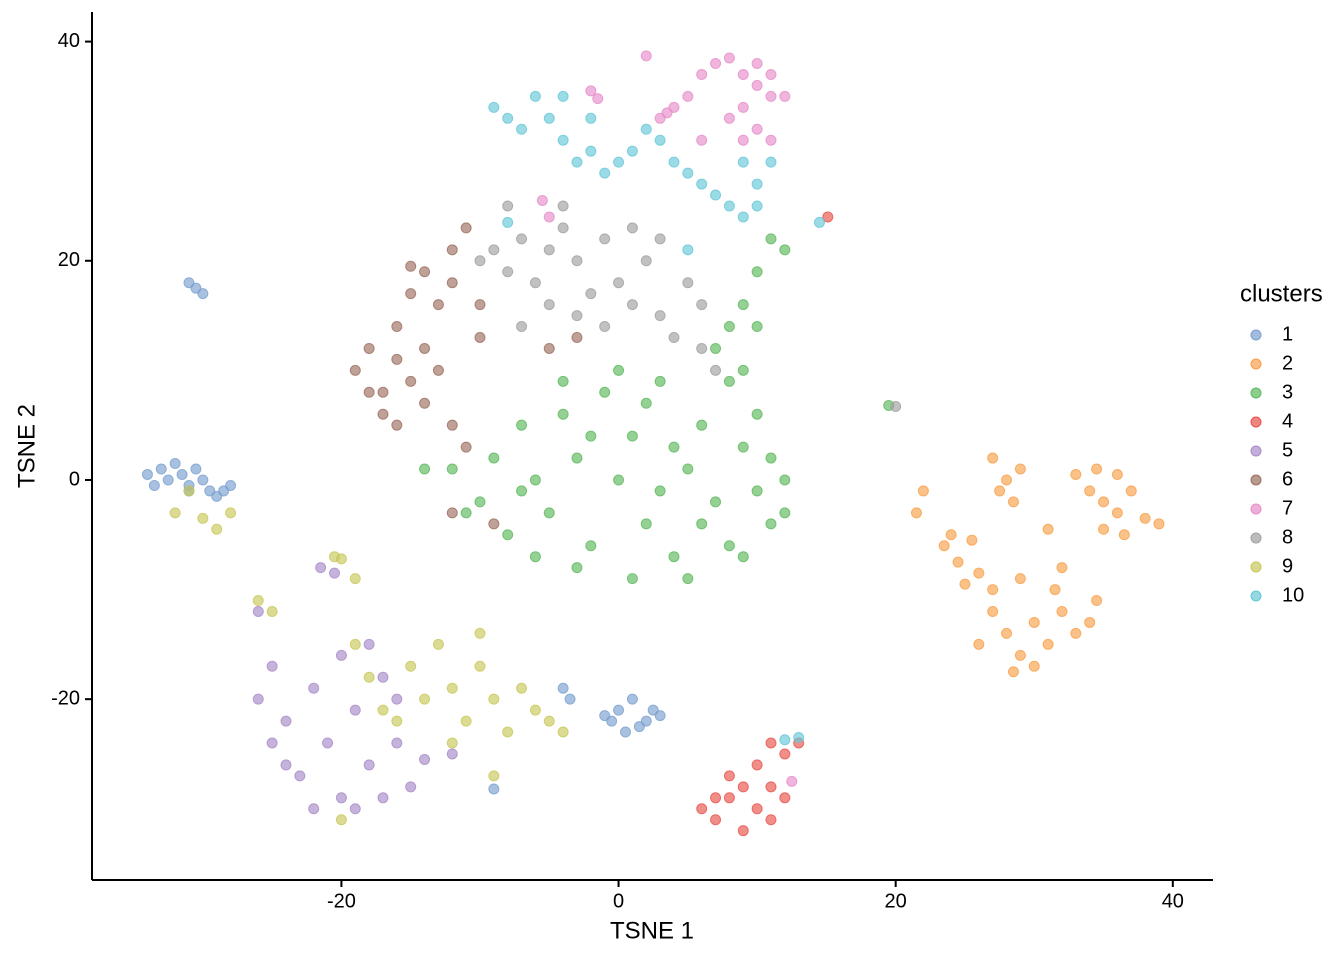  Describe the element at coordinates (1287, 508) in the screenshot. I see `legend-label: 7` at that location.